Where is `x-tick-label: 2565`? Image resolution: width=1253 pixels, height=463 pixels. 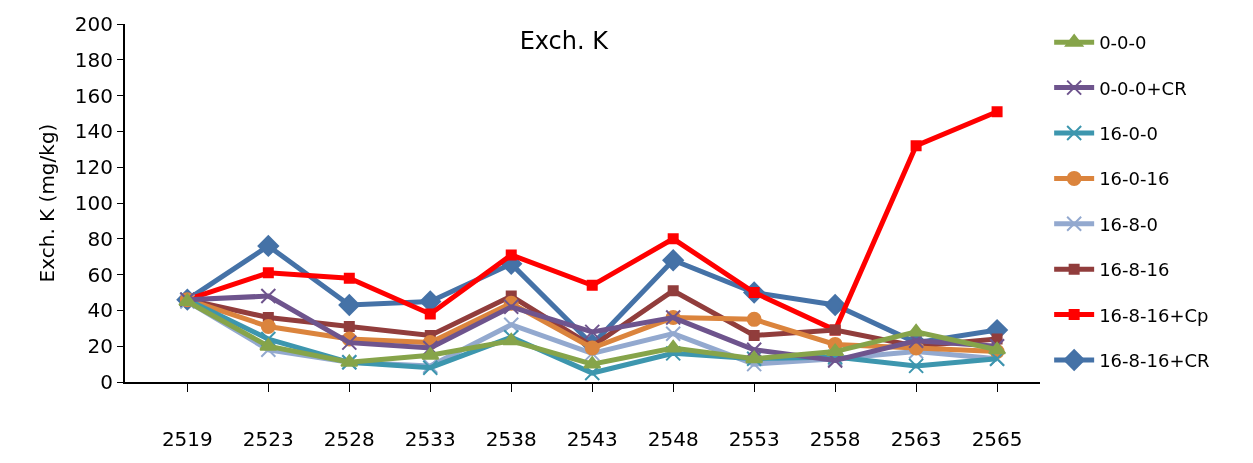
x-tick-label: 2565 is located at coordinates (997, 439).